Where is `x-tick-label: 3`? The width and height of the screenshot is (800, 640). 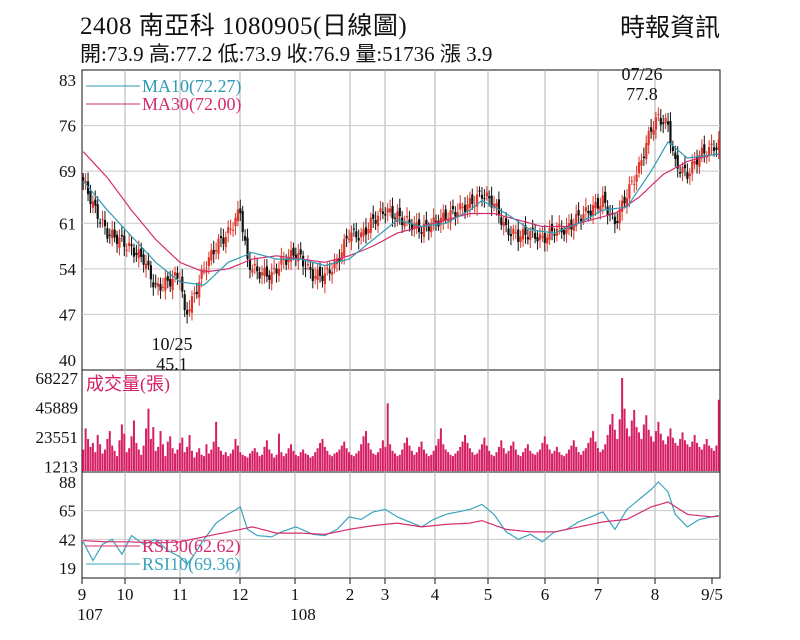
x-tick-label: 3 is located at coordinates (385, 594).